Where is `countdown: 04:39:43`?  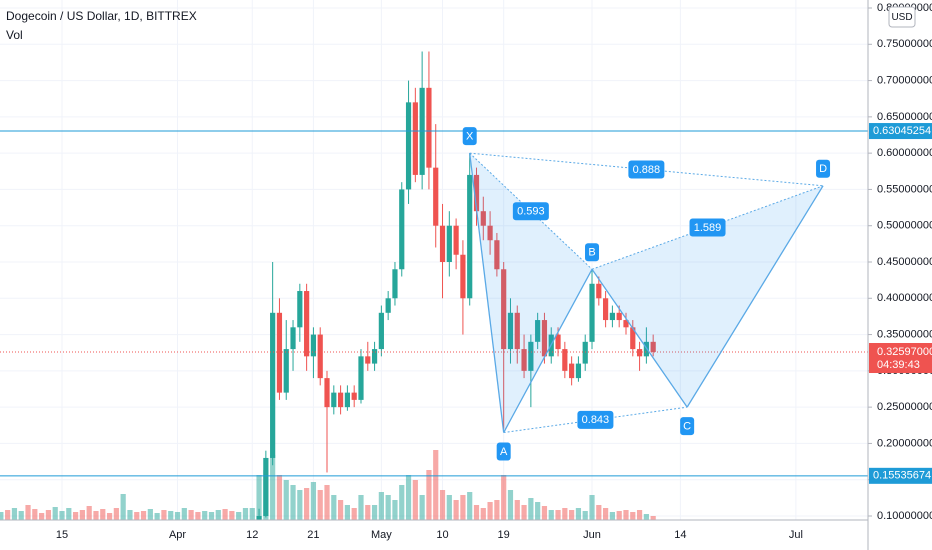
countdown: 04:39:43 is located at coordinates (898, 365).